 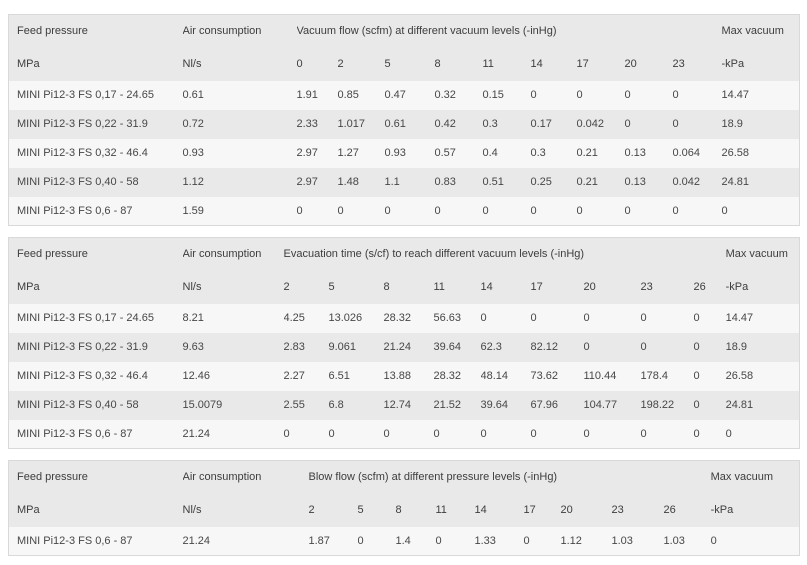 What do you see at coordinates (386, 287) in the screenshot?
I see `header-level: 8` at bounding box center [386, 287].